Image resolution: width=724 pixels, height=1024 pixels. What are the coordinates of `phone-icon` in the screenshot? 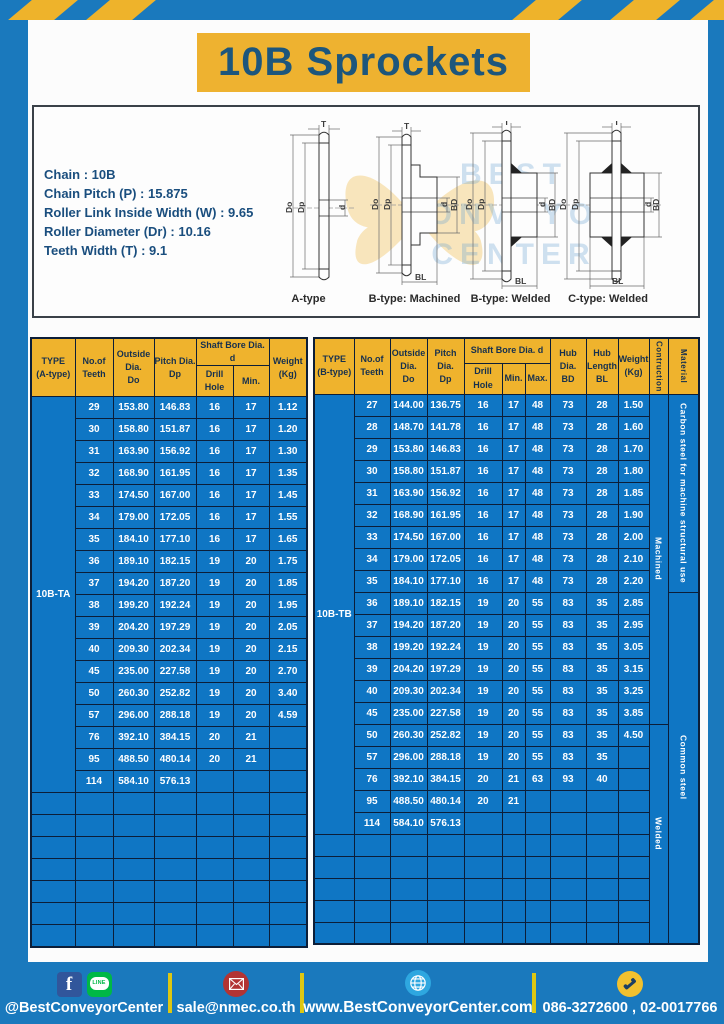 It's located at (630, 984).